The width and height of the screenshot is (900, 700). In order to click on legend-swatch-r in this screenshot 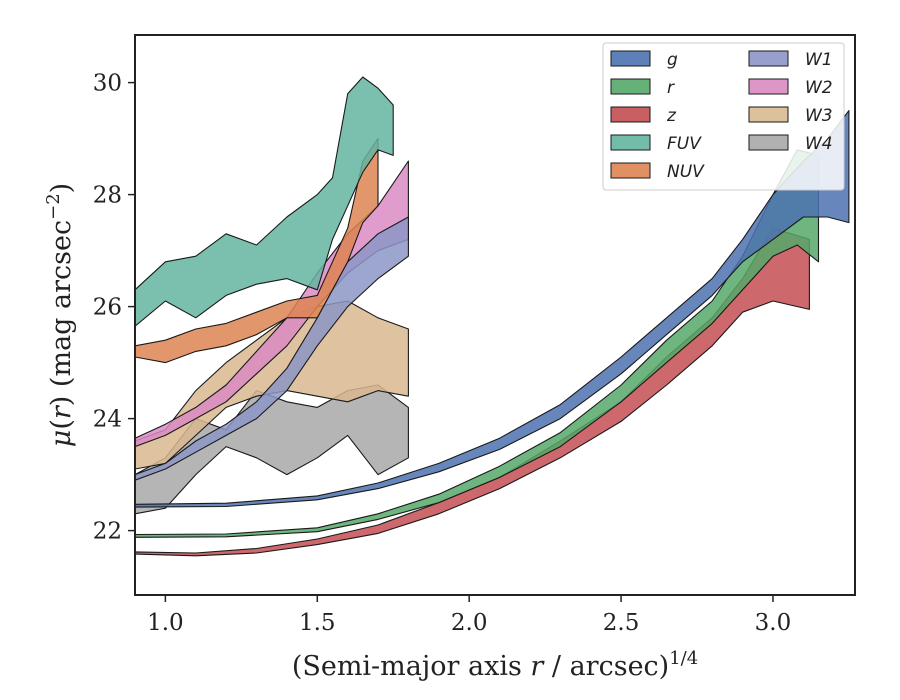, I will do `click(630, 86)`.